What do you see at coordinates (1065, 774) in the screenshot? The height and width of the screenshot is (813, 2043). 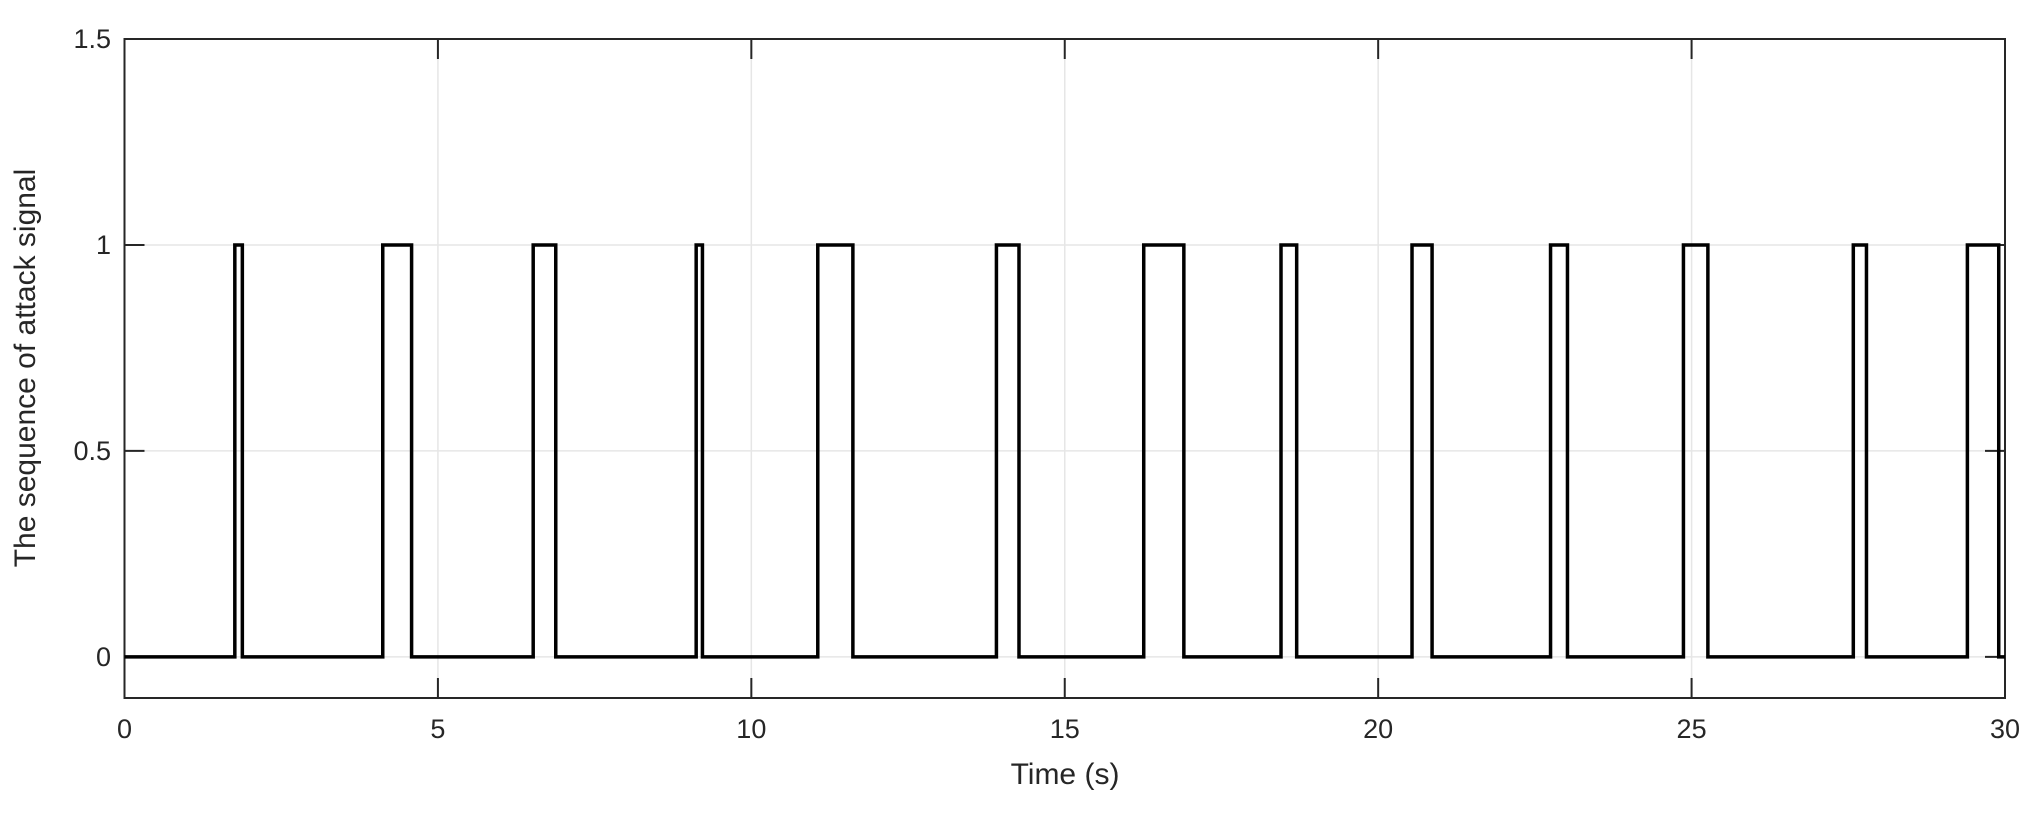 I see `x-axis-label: Time (s)` at bounding box center [1065, 774].